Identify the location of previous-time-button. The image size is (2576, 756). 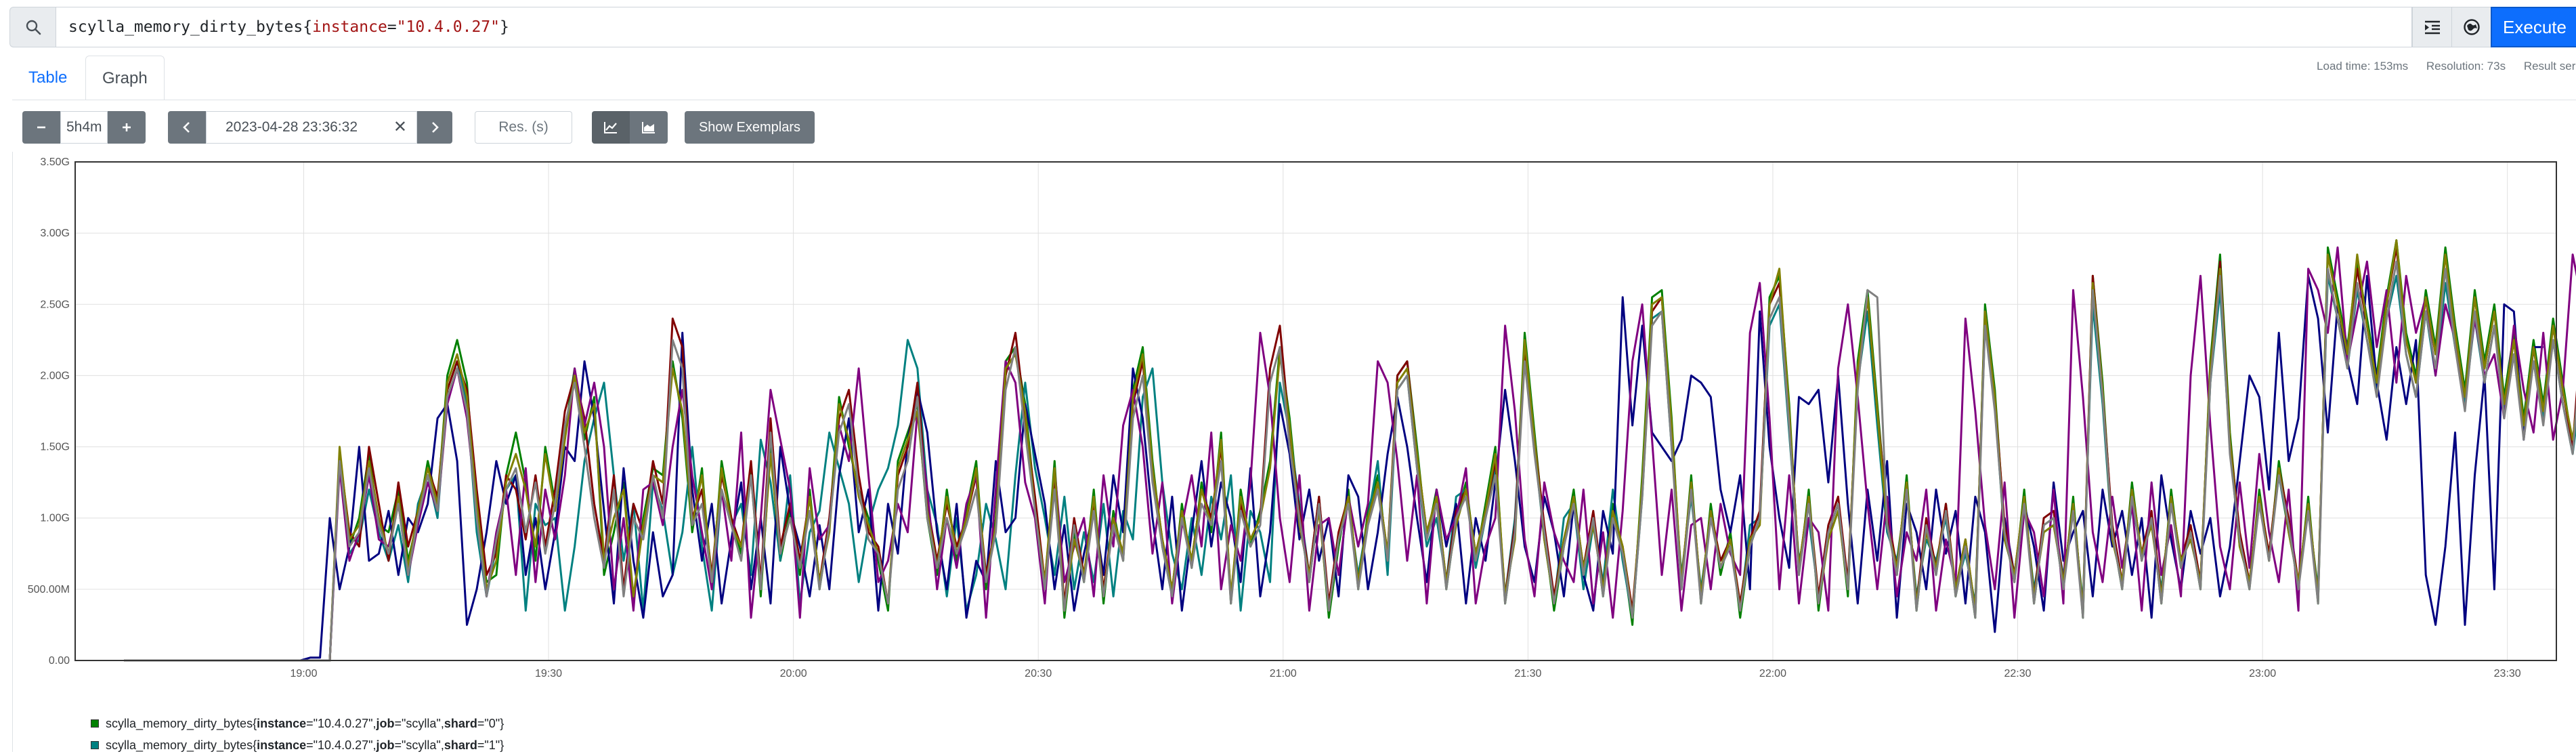
(187, 127).